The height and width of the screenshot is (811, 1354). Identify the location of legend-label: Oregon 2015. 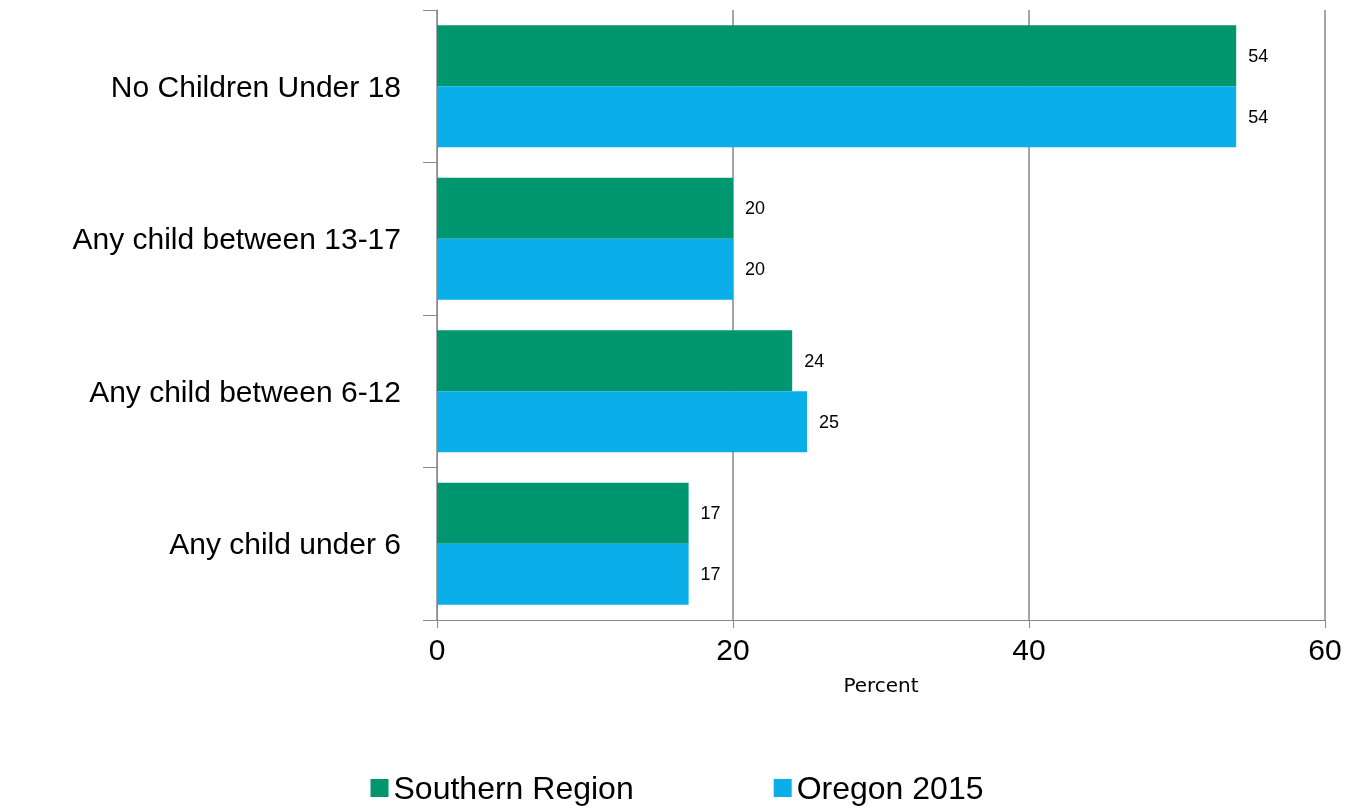
(890, 788).